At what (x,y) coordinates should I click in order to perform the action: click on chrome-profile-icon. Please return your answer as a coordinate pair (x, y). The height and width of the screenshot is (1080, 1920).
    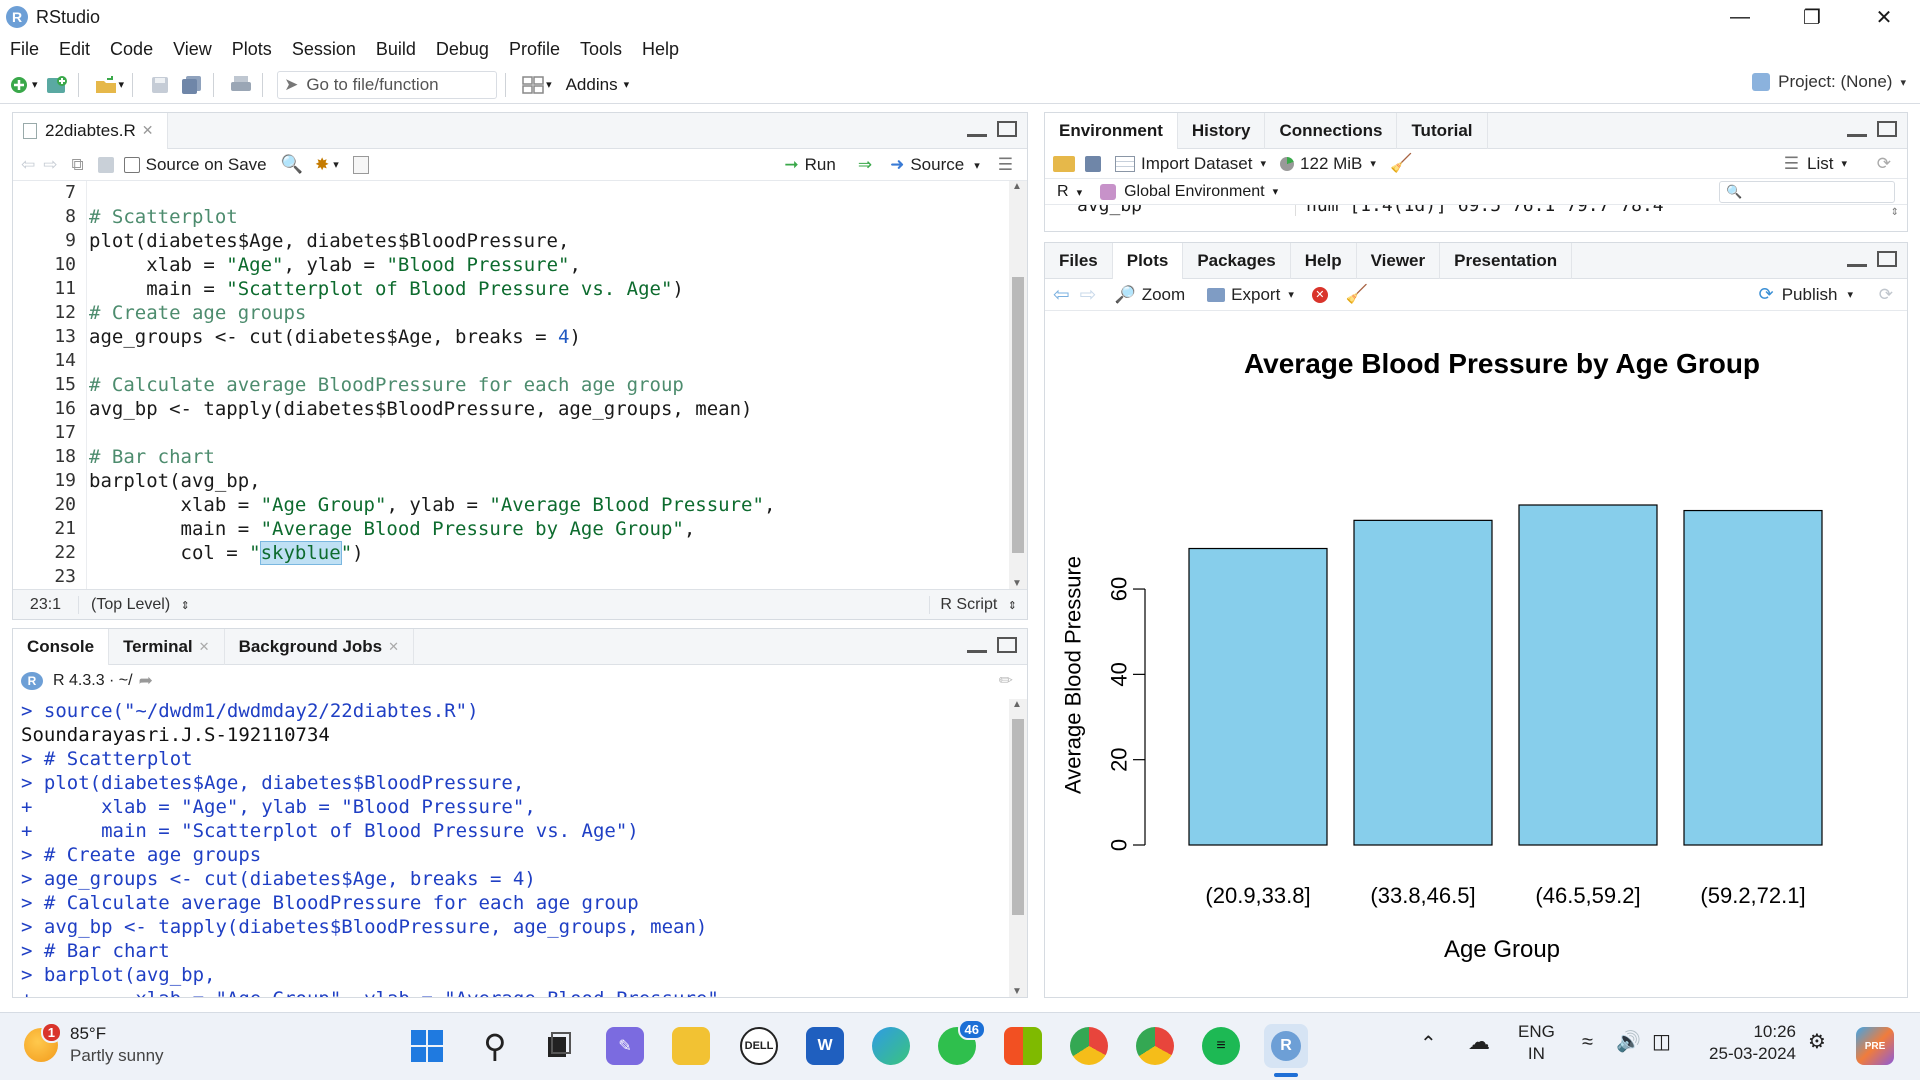
    Looking at the image, I should click on (1089, 1046).